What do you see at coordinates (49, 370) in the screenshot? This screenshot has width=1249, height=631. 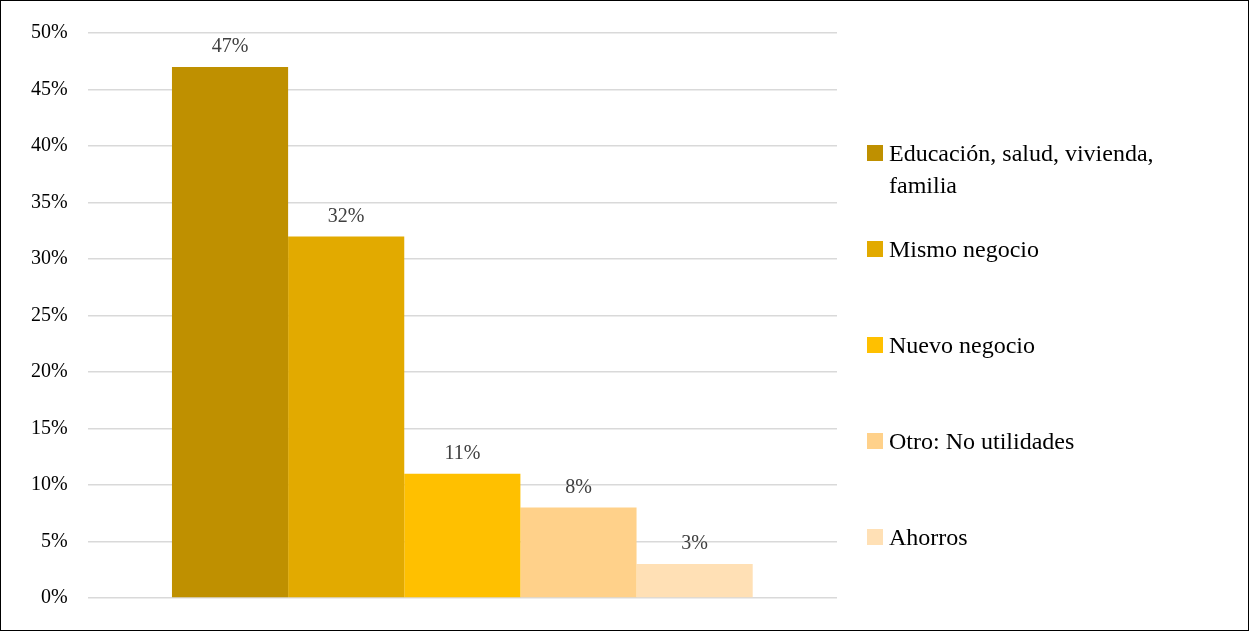 I see `y-tick-label: 20%` at bounding box center [49, 370].